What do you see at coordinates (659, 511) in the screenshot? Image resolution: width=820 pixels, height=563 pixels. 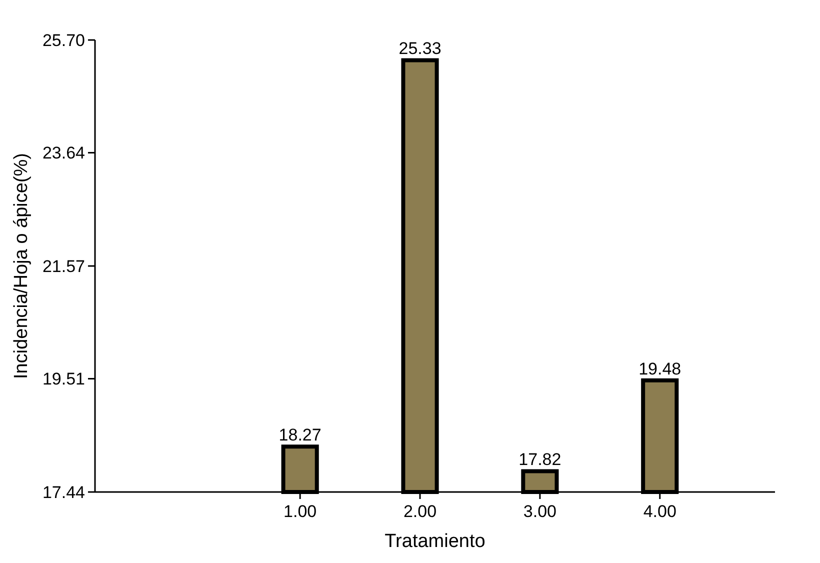 I see `x-tick-label: 4.00` at bounding box center [659, 511].